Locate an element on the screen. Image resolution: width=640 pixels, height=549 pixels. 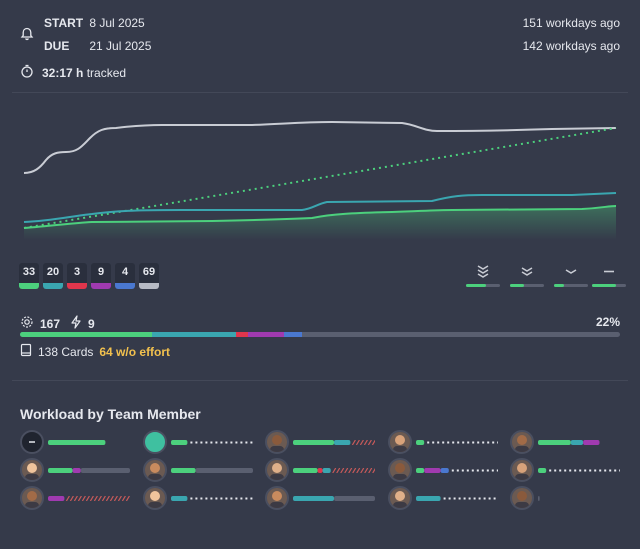
status-count: 33 is located at coordinates (29, 276).